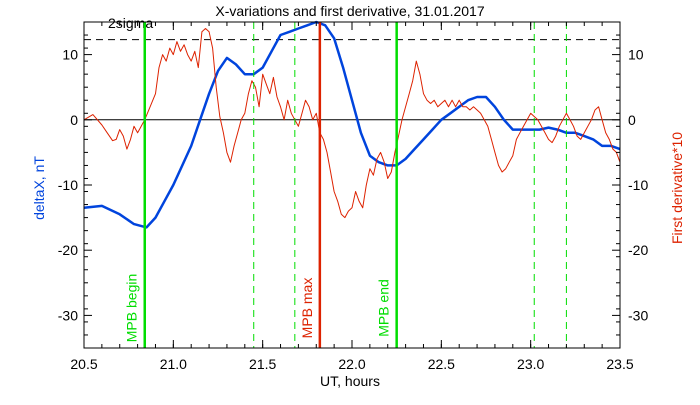 This screenshot has height=405, width=700. I want to click on y-axis-label-left: deltaX, nT, so click(39, 188).